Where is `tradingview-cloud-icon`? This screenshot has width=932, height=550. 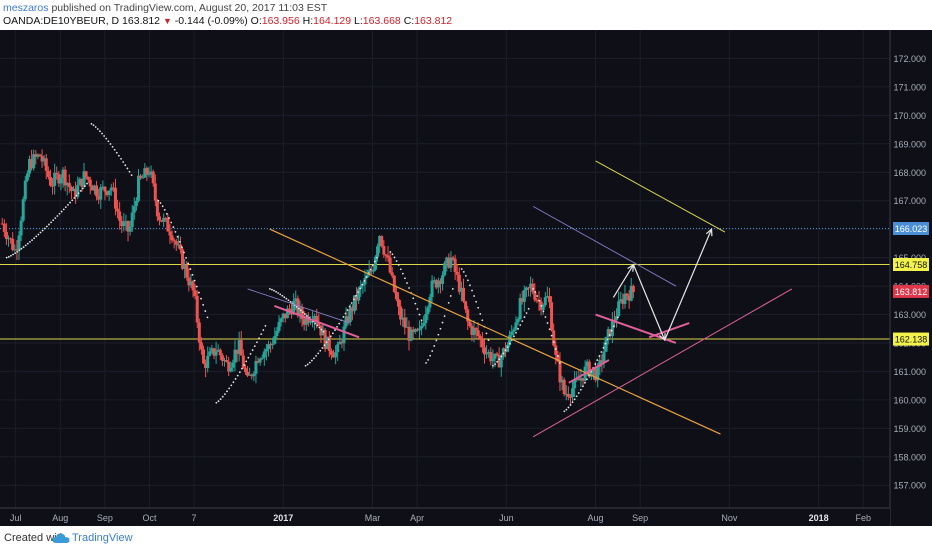 tradingview-cloud-icon is located at coordinates (61, 538).